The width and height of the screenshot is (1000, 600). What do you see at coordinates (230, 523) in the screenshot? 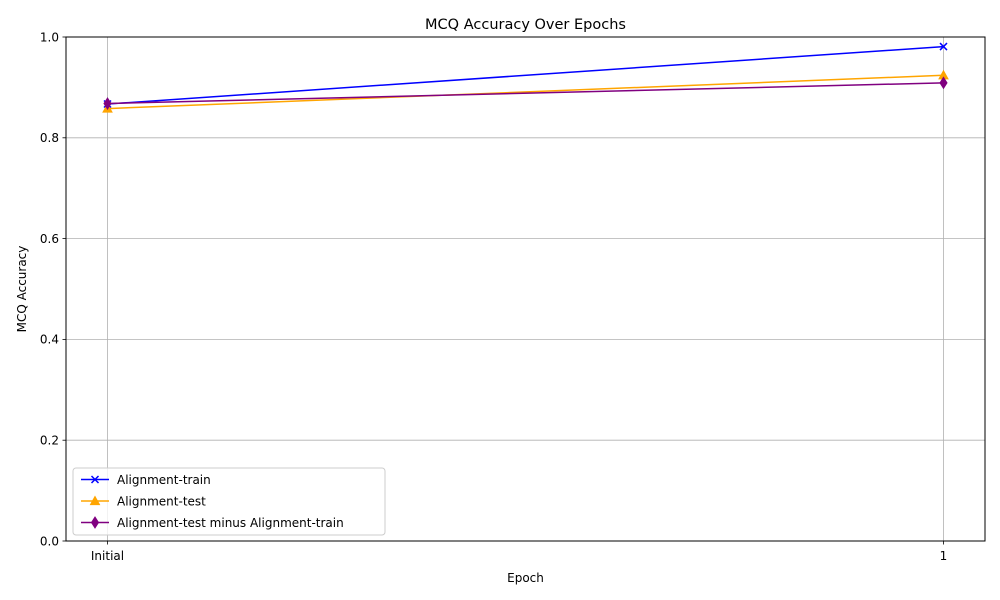
I see `legend-label: Alignment-test minus Alignment-train` at bounding box center [230, 523].